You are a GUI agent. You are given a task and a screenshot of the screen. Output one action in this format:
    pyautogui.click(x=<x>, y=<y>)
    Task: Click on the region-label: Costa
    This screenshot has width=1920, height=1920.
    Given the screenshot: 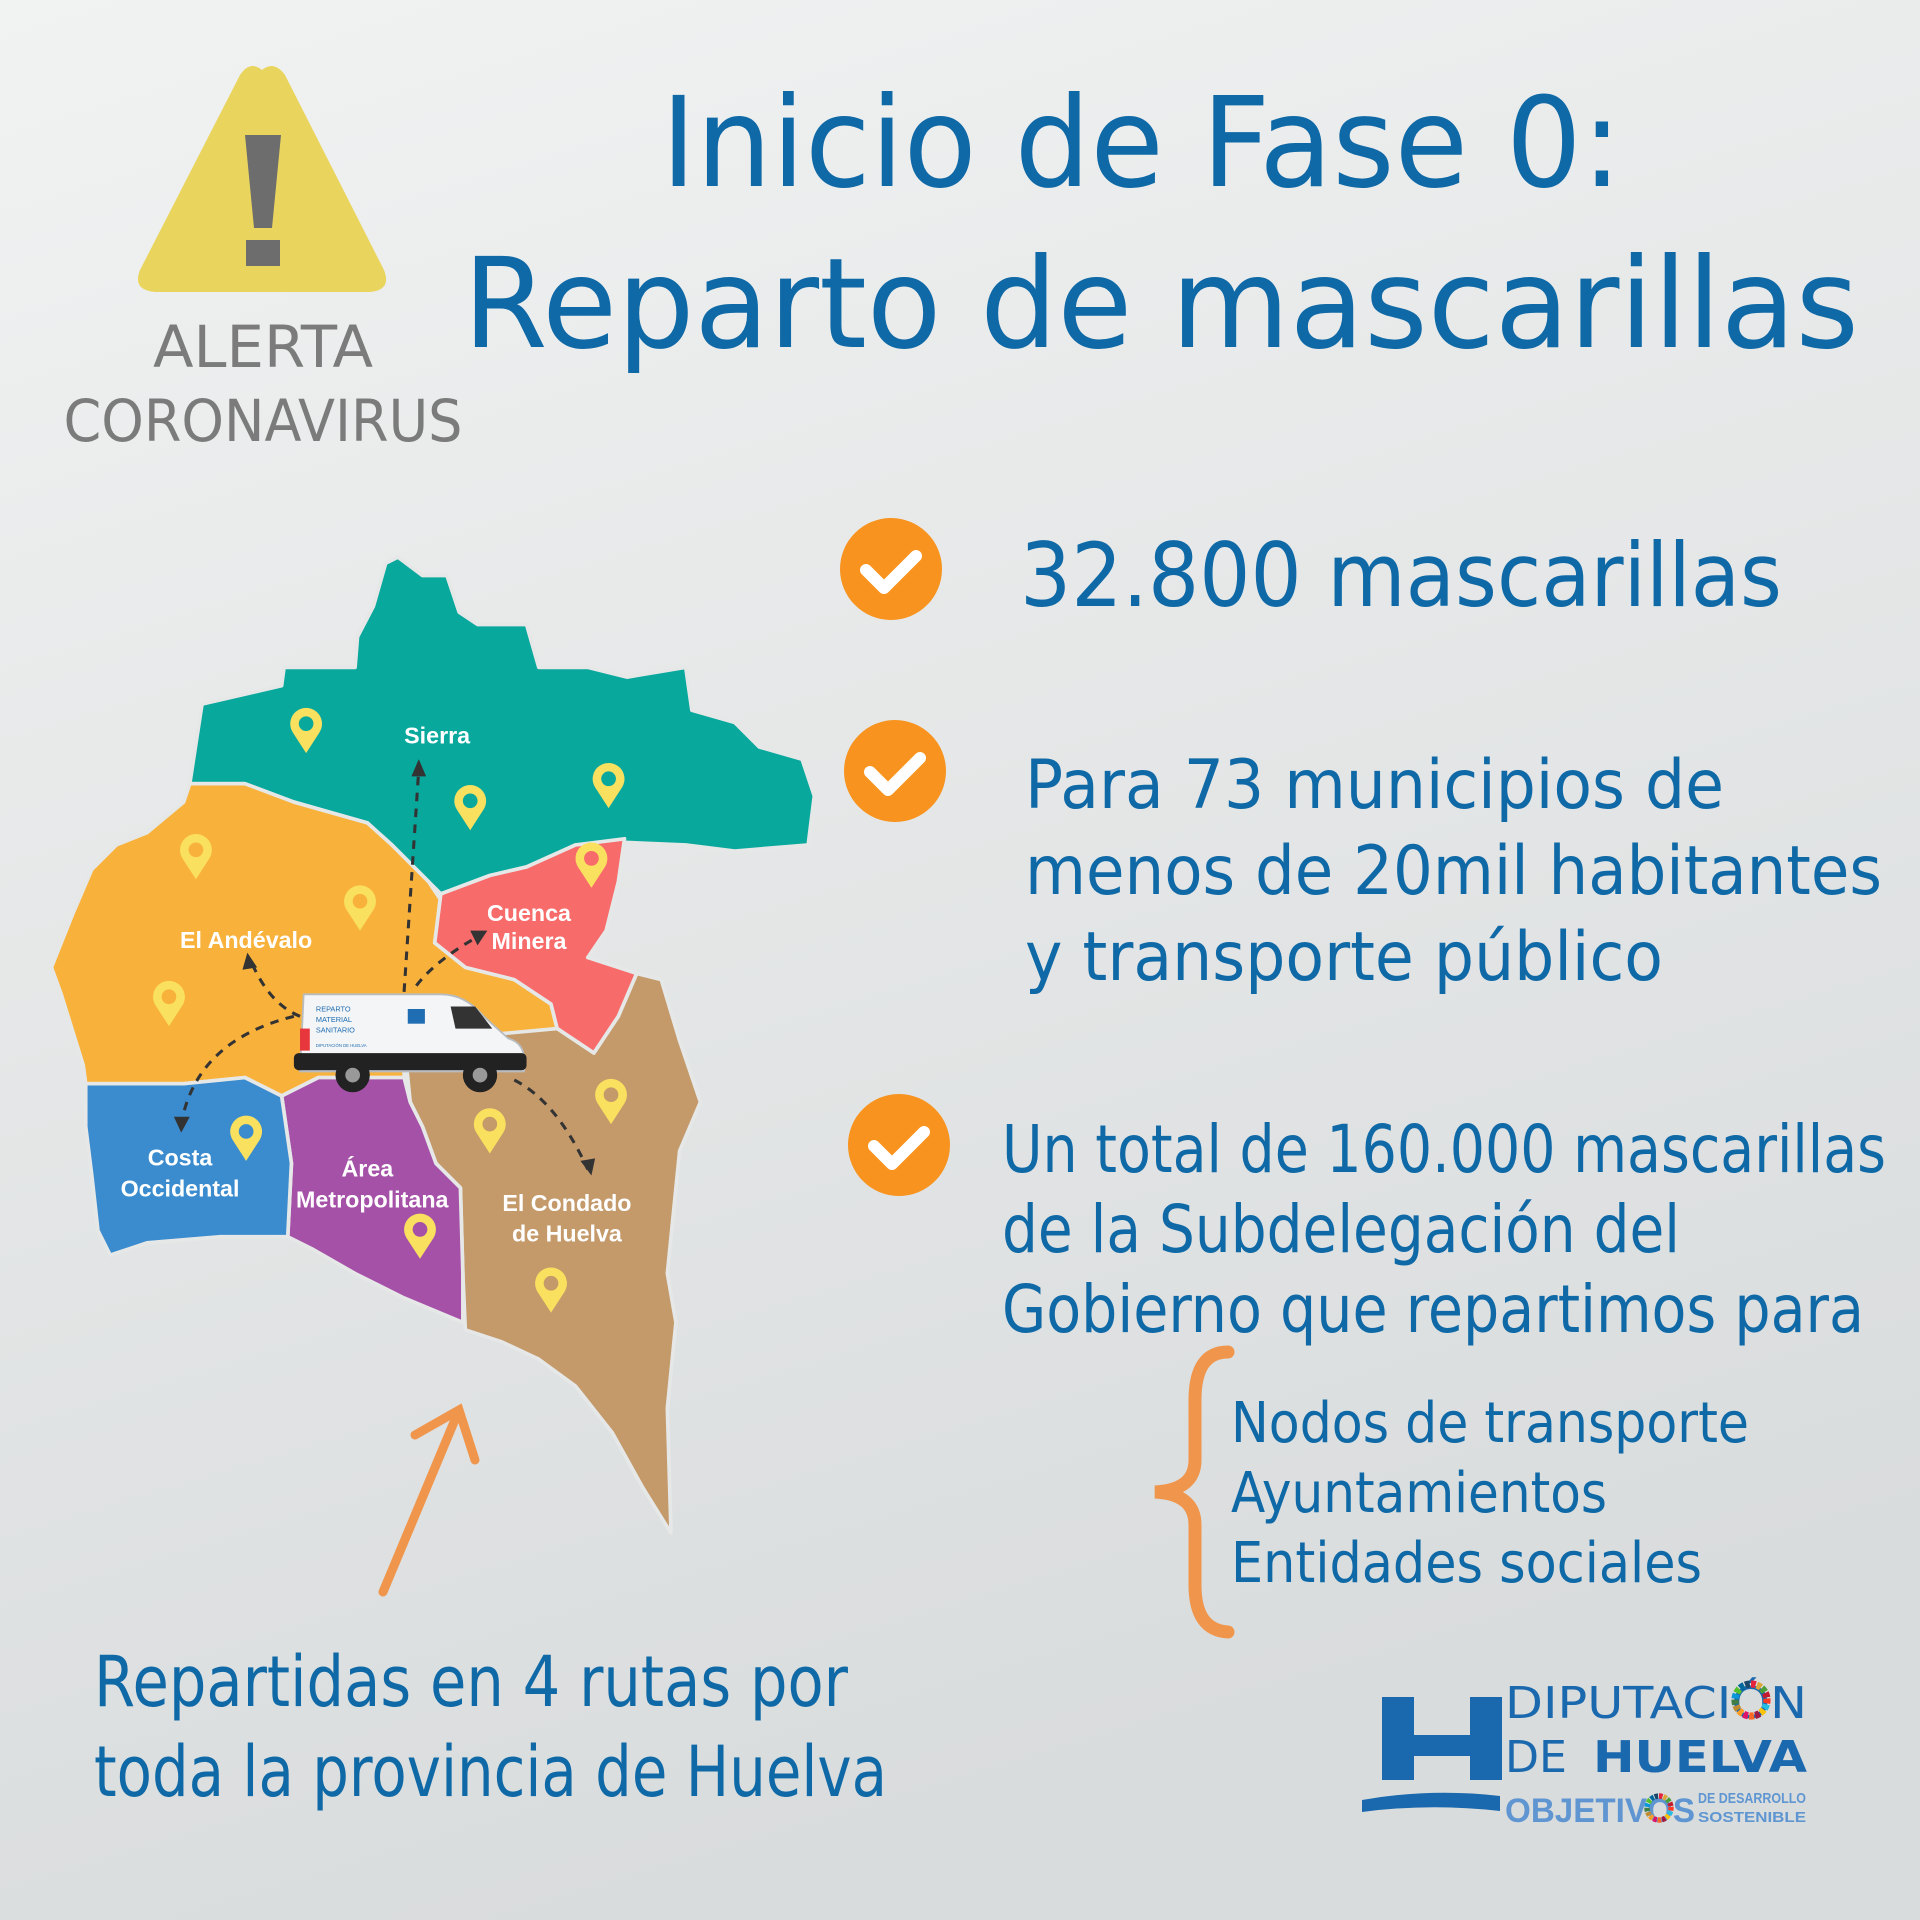 What is the action you would take?
    pyautogui.click(x=181, y=1158)
    